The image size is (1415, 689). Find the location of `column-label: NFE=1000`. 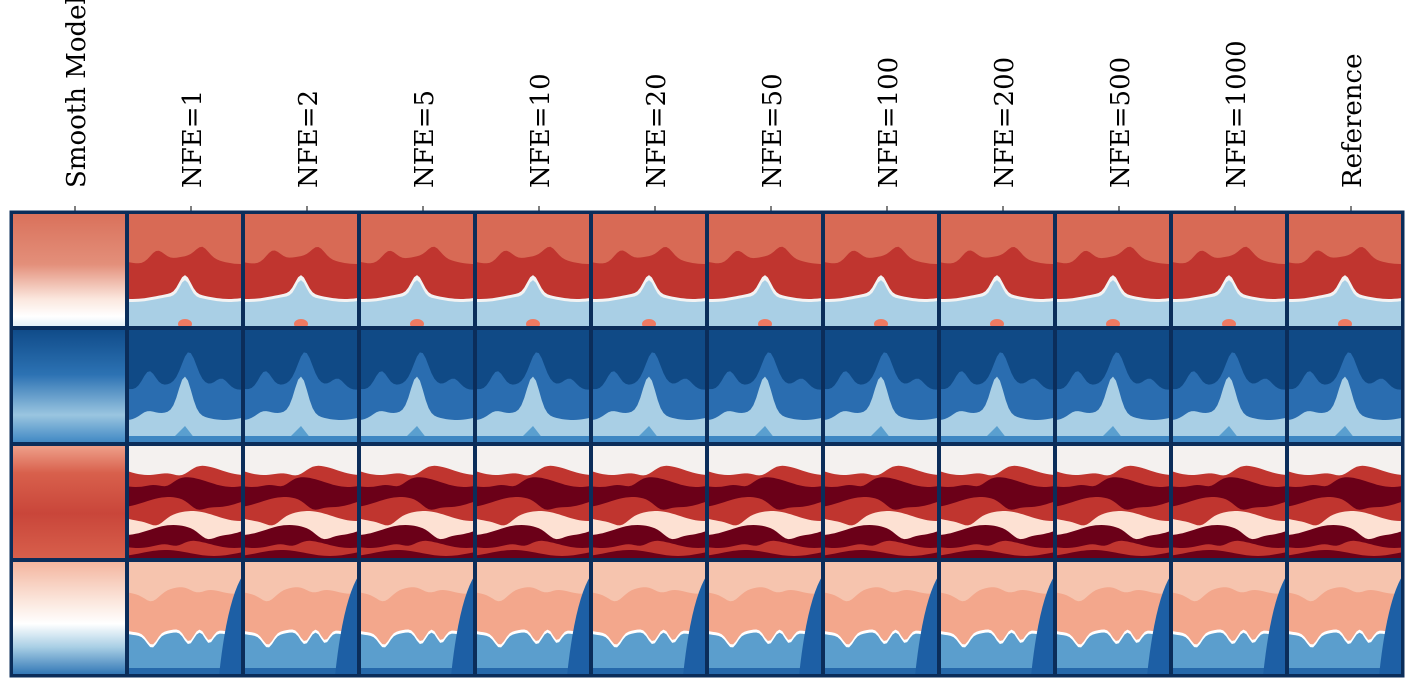

column-label: NFE=1000 is located at coordinates (1237, 114).